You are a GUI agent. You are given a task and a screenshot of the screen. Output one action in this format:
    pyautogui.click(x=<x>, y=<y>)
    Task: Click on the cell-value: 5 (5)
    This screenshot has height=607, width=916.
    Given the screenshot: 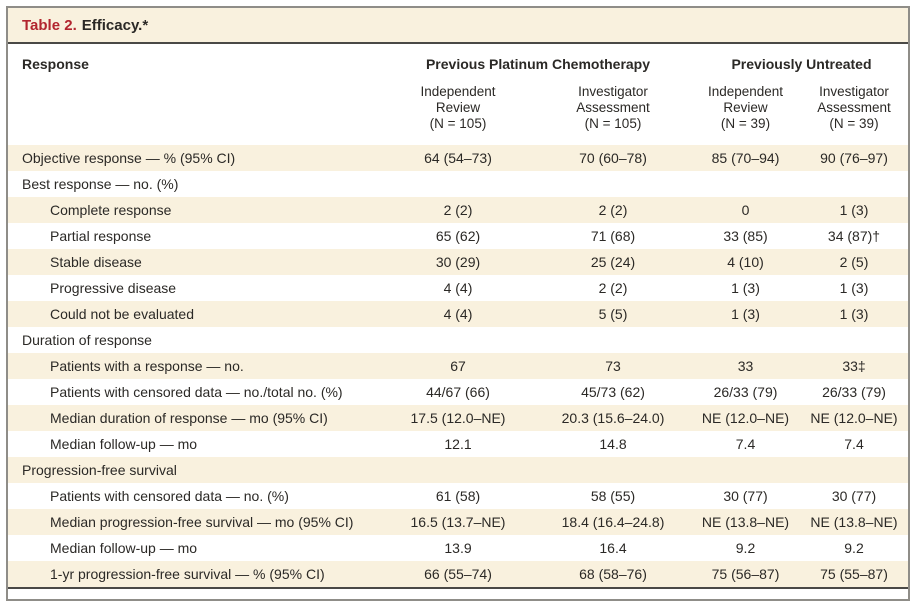 What is the action you would take?
    pyautogui.click(x=613, y=314)
    